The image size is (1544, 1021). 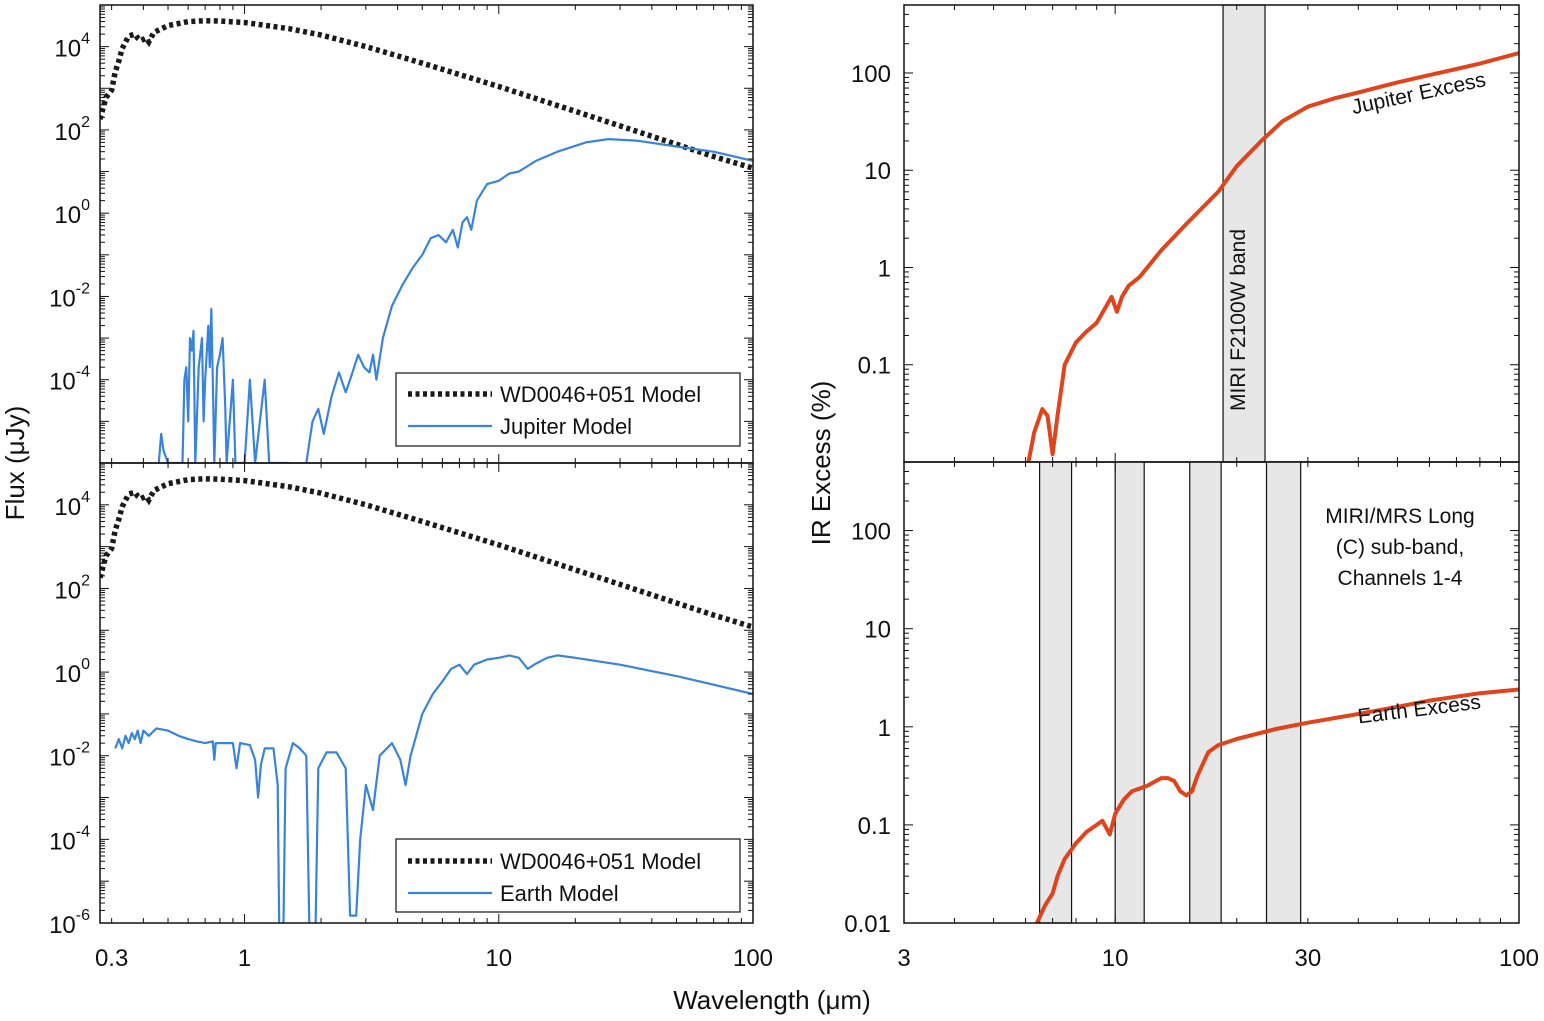 What do you see at coordinates (1400, 578) in the screenshot?
I see `band-label-line: Channels 1-4` at bounding box center [1400, 578].